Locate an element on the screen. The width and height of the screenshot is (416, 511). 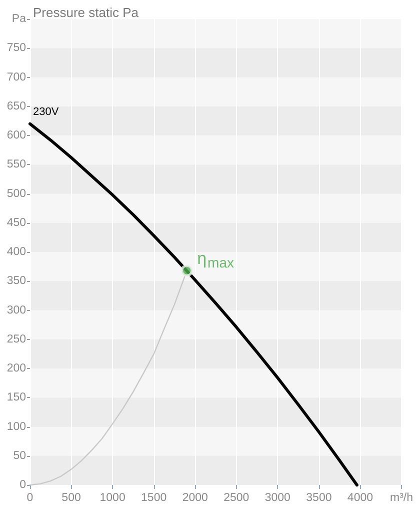
y-tick-label: Pa is located at coordinates (19, 19).